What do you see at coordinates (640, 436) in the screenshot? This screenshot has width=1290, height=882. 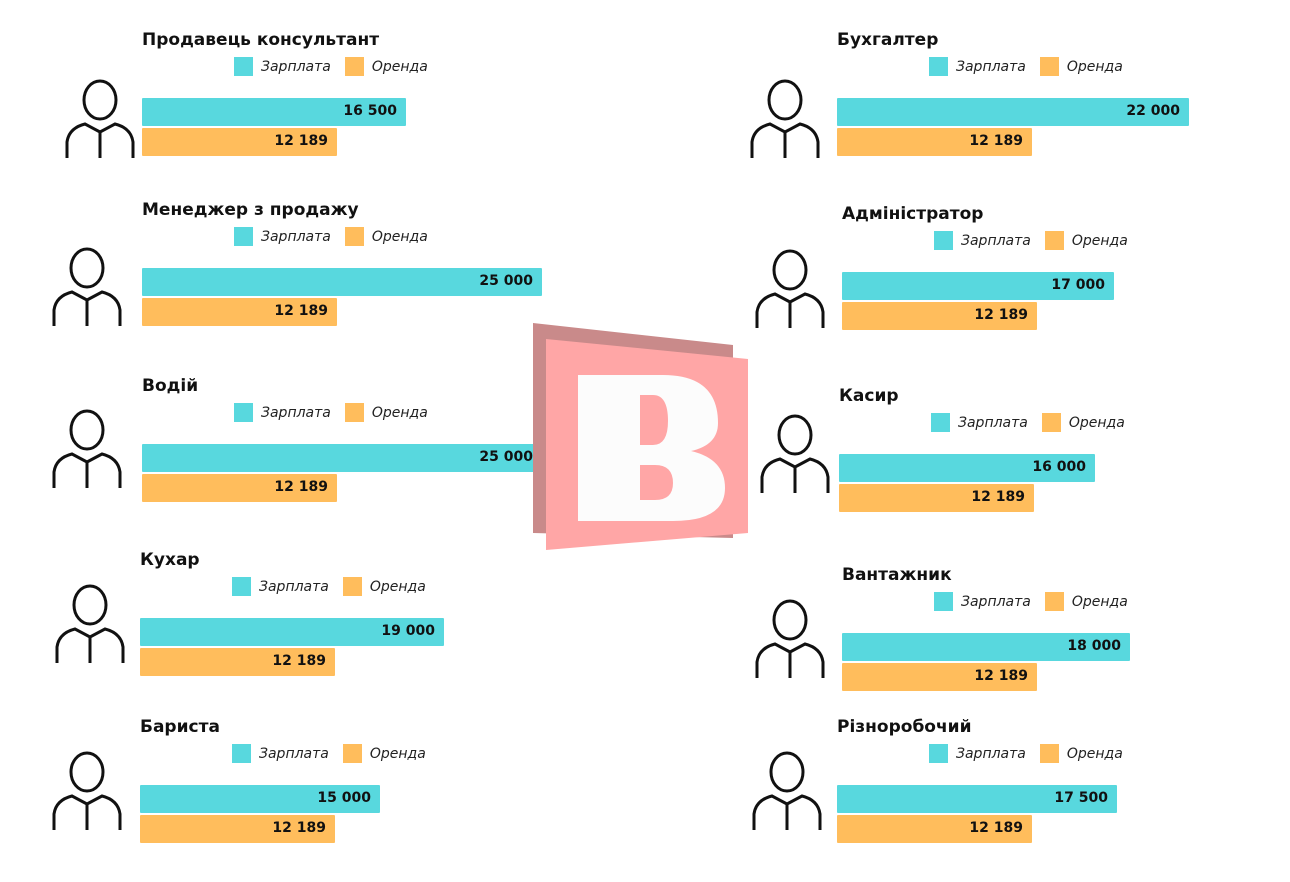 I see `watermark-logo` at bounding box center [640, 436].